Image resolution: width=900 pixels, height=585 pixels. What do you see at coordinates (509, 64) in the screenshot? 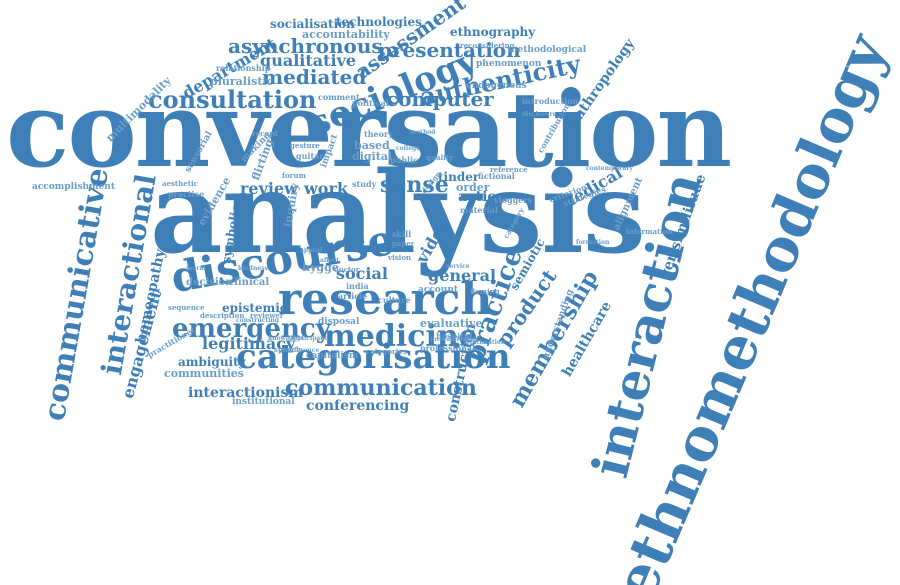
I see `word-phenomenon: phenomenon` at bounding box center [509, 64].